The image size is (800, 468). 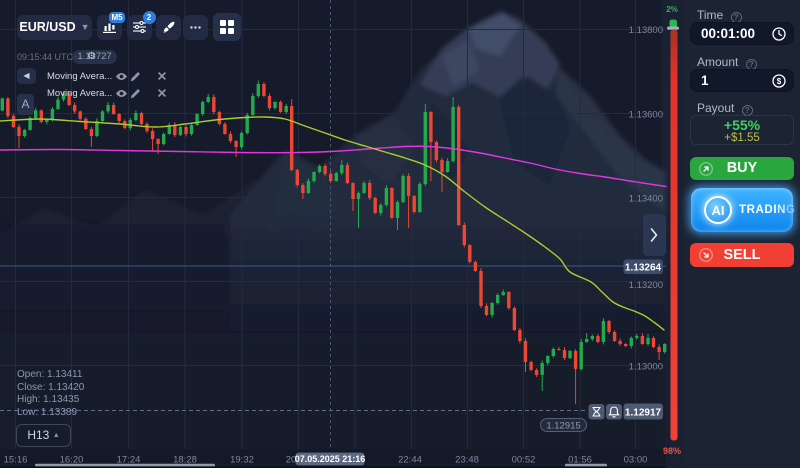 I want to click on svg-text: 1.12915, so click(x=563, y=426).